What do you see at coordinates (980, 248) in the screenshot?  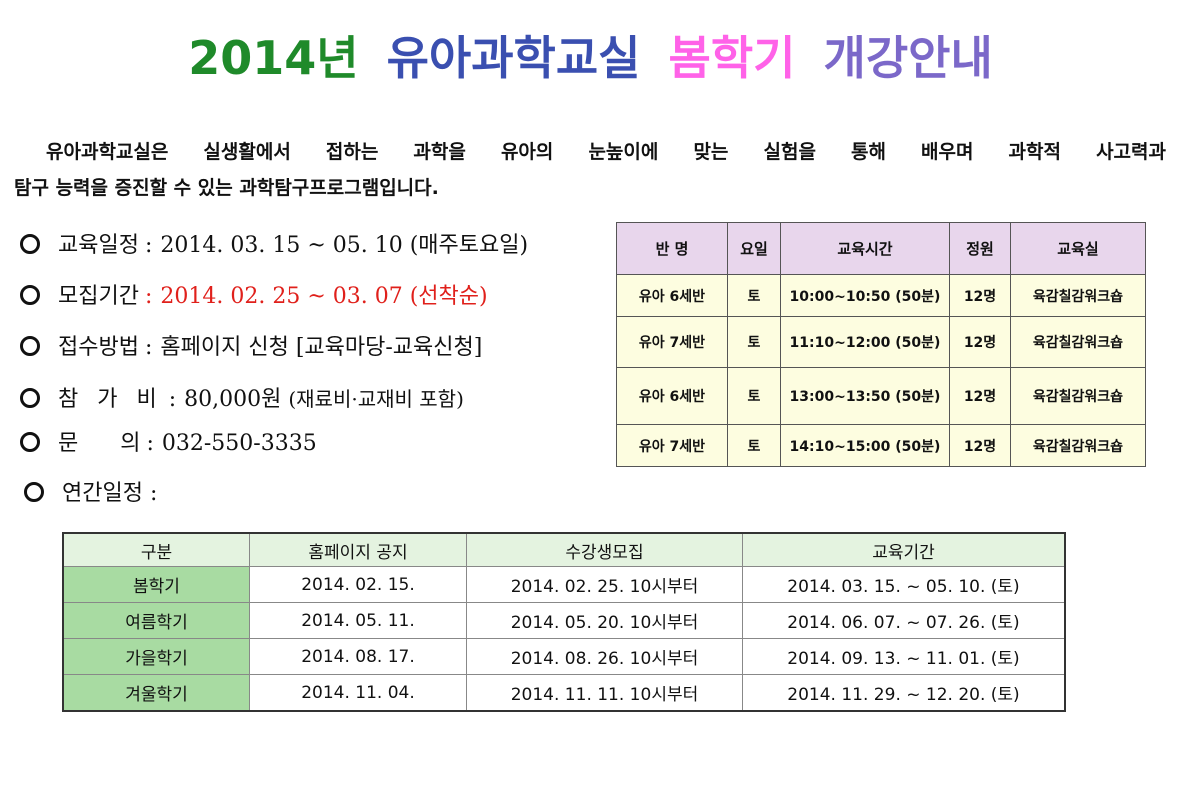 I see `table-header: 정원` at bounding box center [980, 248].